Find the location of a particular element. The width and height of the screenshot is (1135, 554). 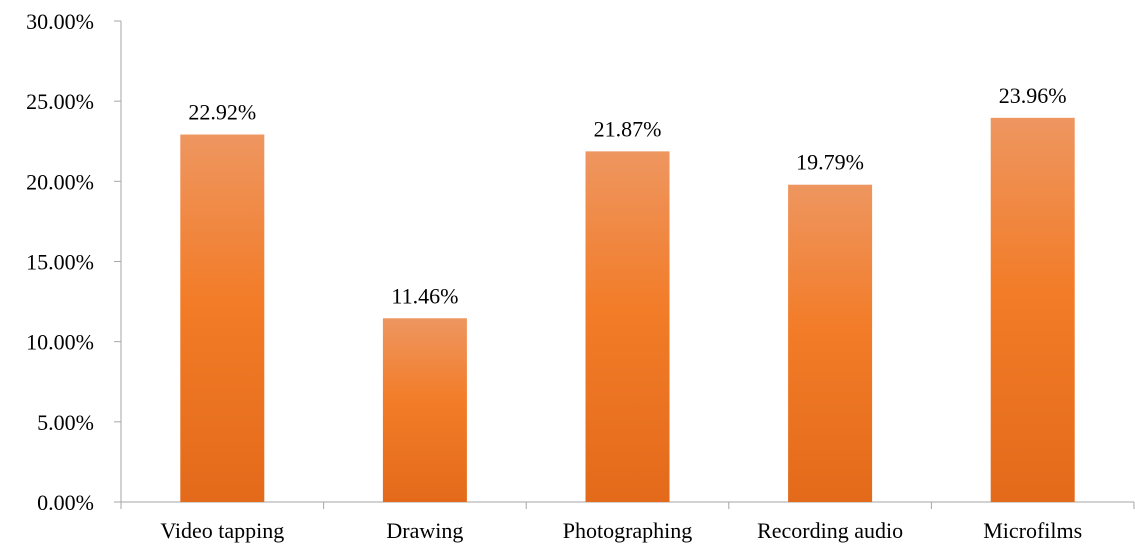

bar-value-label: 11.46% is located at coordinates (424, 295).